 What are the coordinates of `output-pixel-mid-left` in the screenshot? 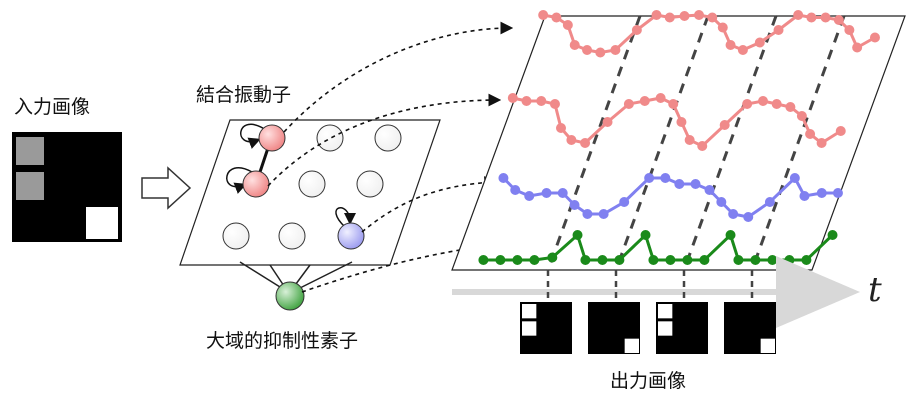 It's located at (529, 328).